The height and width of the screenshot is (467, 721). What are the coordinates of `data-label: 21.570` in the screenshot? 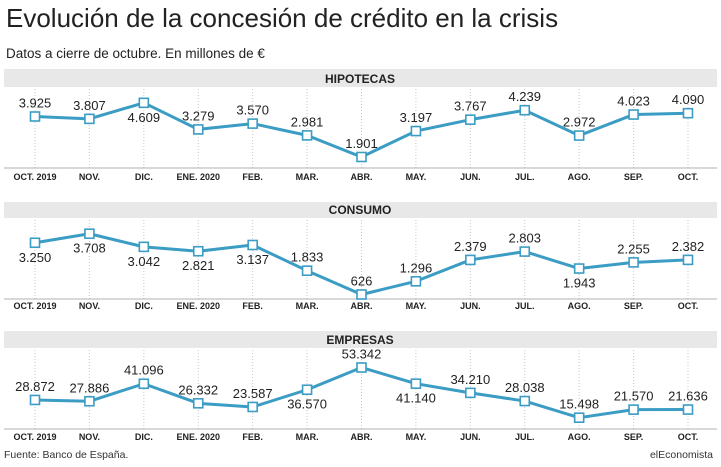 It's located at (634, 396).